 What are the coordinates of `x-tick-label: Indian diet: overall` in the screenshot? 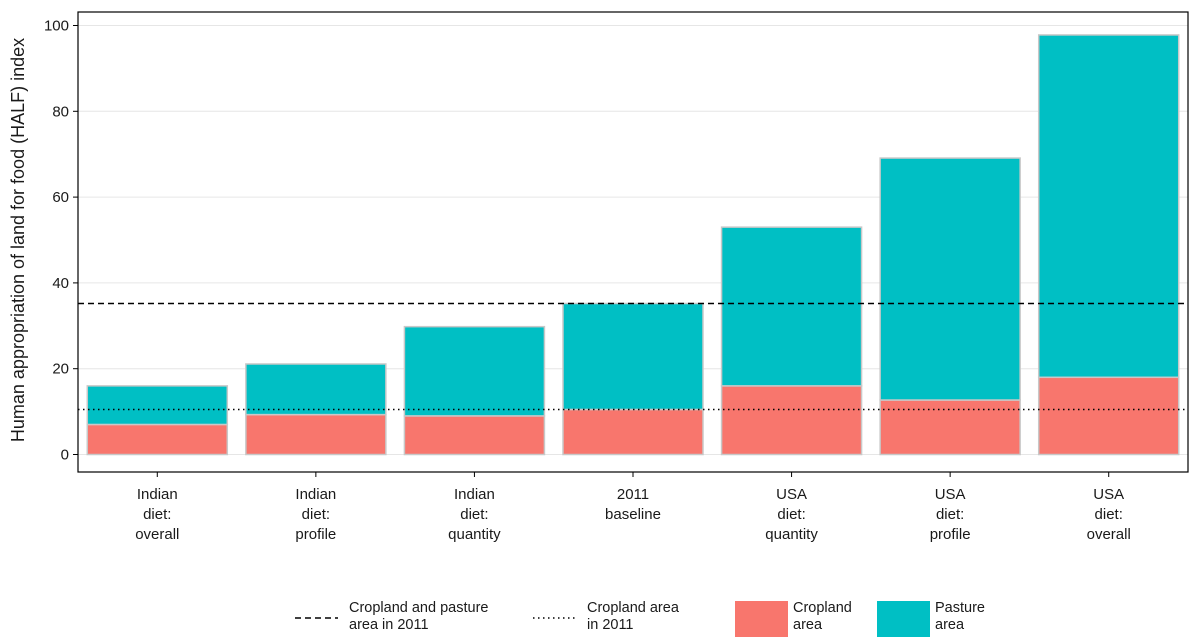 It's located at (157, 514).